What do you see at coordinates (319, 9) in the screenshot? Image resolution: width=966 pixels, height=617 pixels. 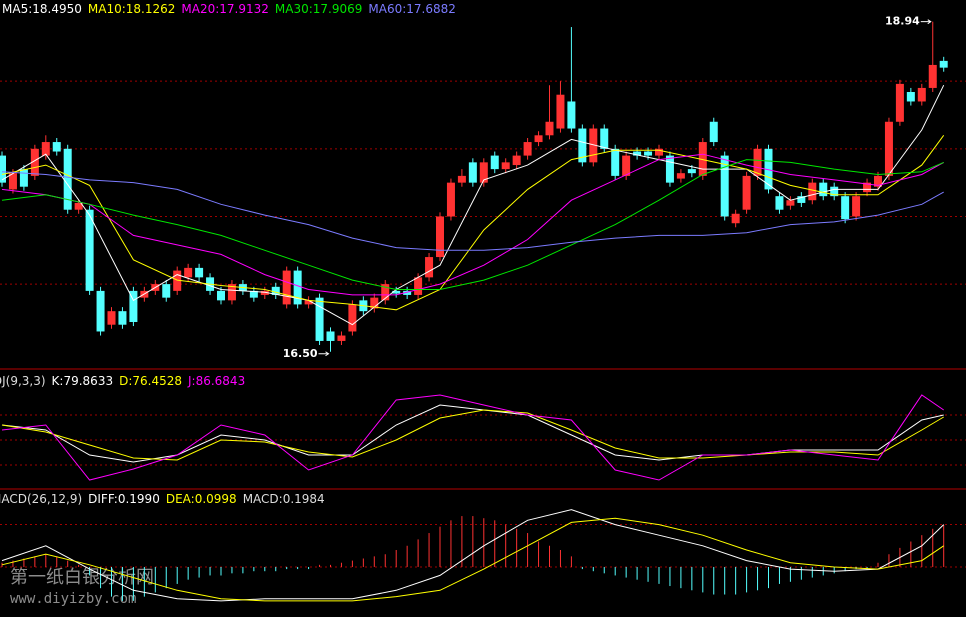 I see `legend-entry: MA30:17.9069` at bounding box center [319, 9].